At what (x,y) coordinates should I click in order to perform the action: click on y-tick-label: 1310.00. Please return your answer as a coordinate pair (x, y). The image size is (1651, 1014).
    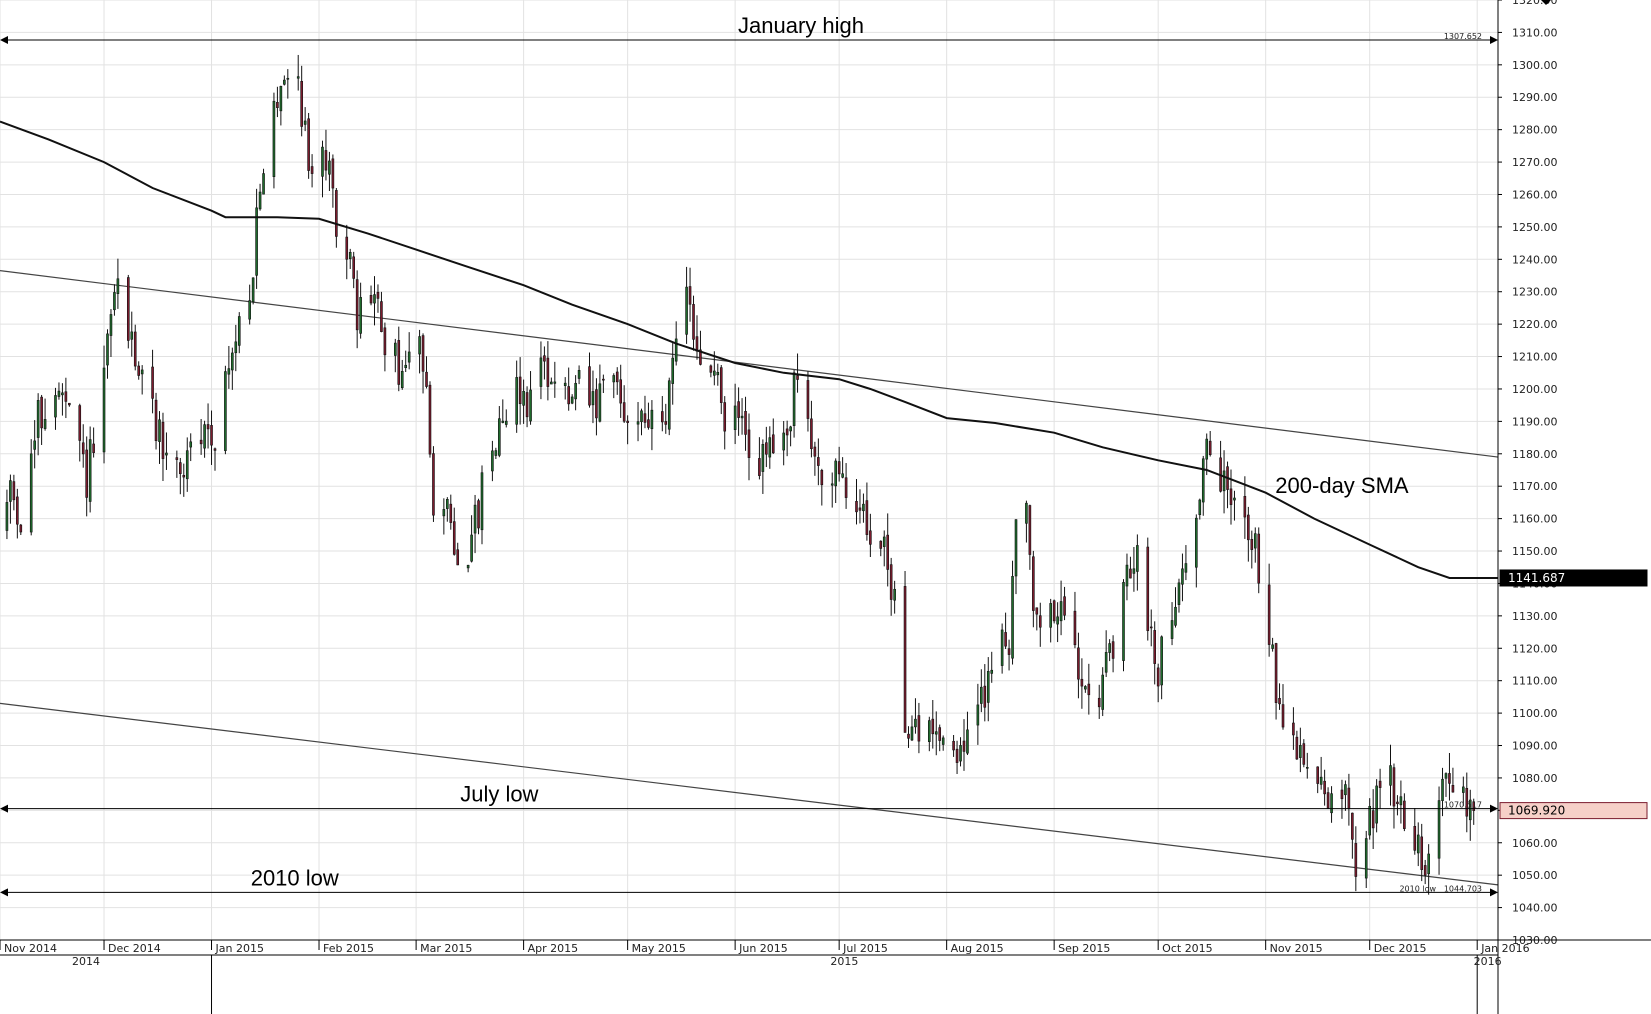
    Looking at the image, I should click on (1535, 32).